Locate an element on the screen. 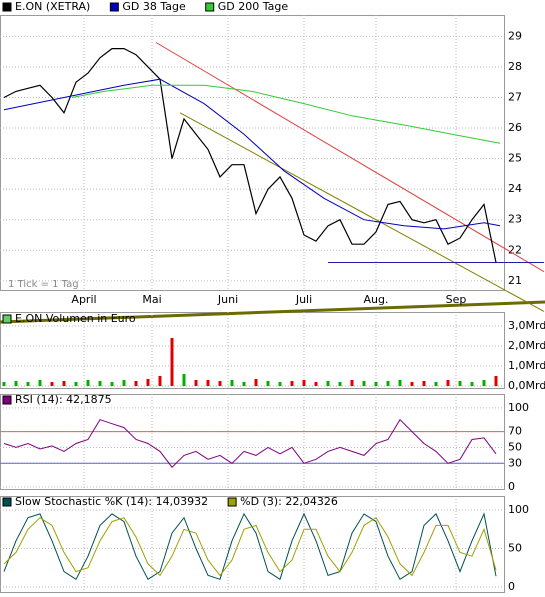 The height and width of the screenshot is (597, 545). x-tick-label: Sep is located at coordinates (456, 299).